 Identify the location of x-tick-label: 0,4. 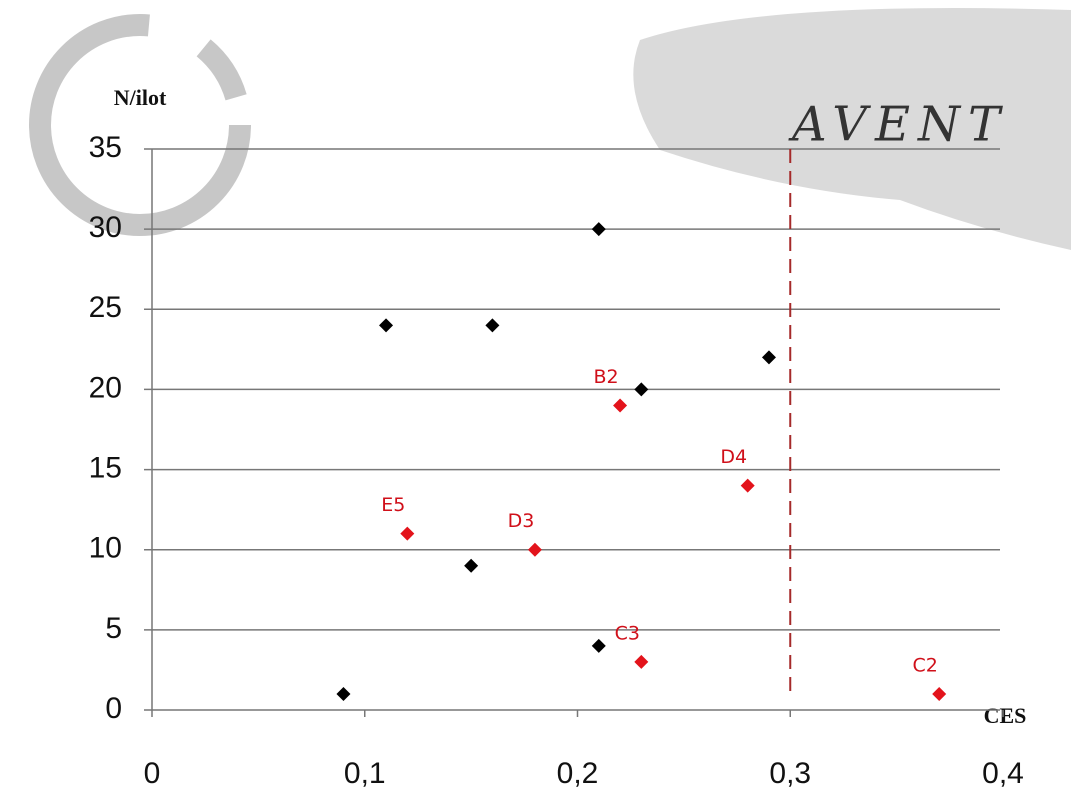
(1003, 773).